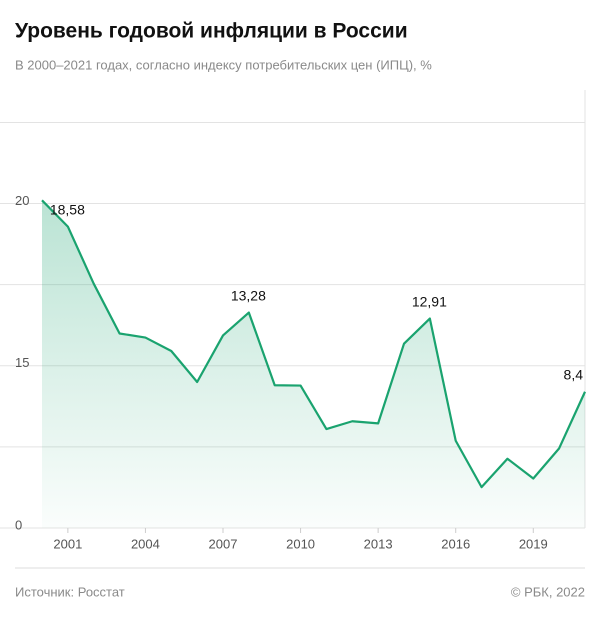 This screenshot has height=623, width=600. Describe the element at coordinates (248, 295) in the screenshot. I see `value-label: 13,28` at that location.